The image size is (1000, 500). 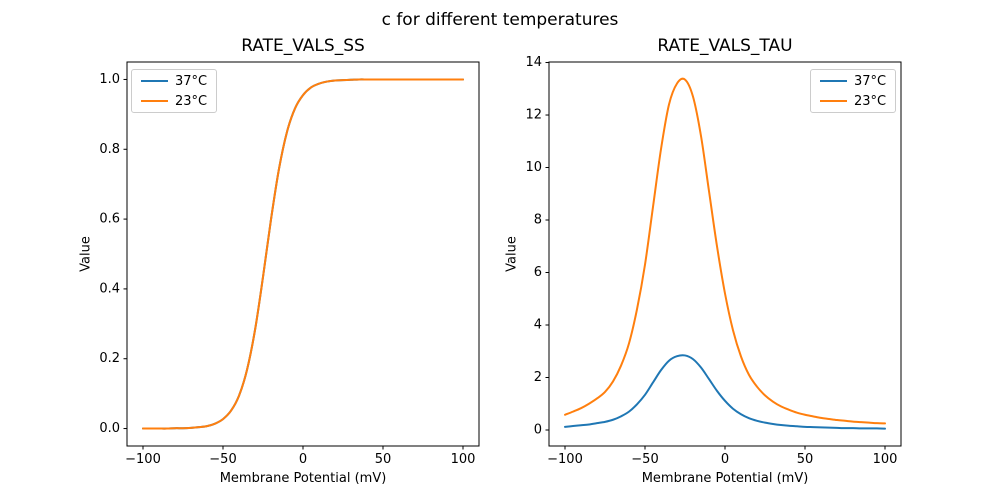 I want to click on left-legend: 37°C 23°C, so click(x=174, y=91).